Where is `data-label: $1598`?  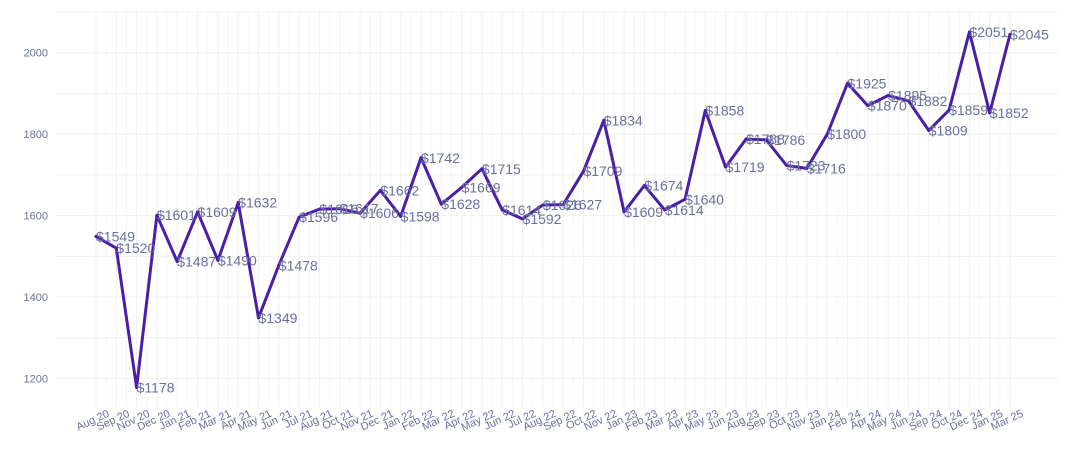
data-label: $1598 is located at coordinates (420, 216).